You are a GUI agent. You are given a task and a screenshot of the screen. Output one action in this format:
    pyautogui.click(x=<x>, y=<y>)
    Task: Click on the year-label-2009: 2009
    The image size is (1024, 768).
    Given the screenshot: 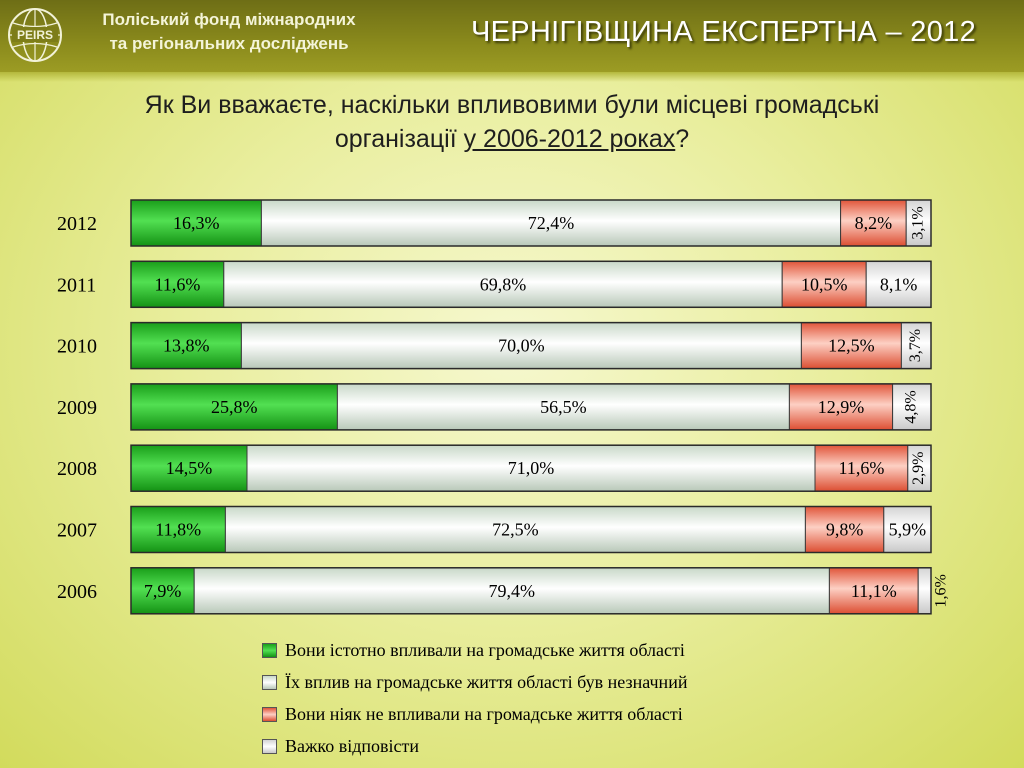 What is the action you would take?
    pyautogui.click(x=77, y=408)
    